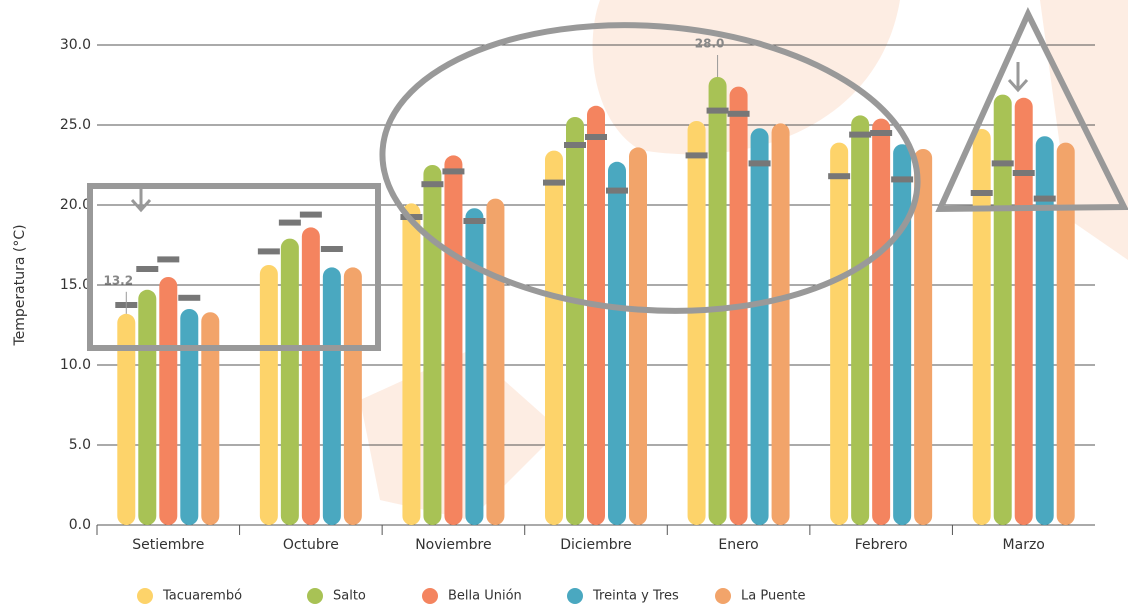  Describe the element at coordinates (738, 545) in the screenshot. I see `x-tick-label: Enero` at that location.